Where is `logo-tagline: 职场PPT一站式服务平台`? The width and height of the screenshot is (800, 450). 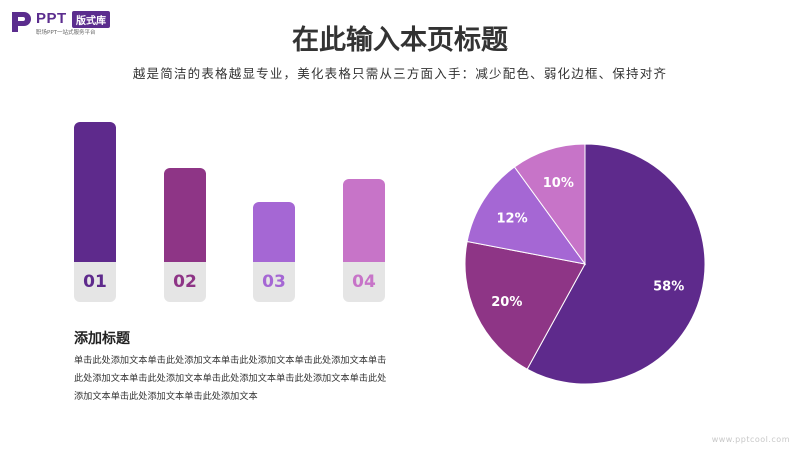
logo-tagline: 职场PPT一站式服务平台 is located at coordinates (66, 33).